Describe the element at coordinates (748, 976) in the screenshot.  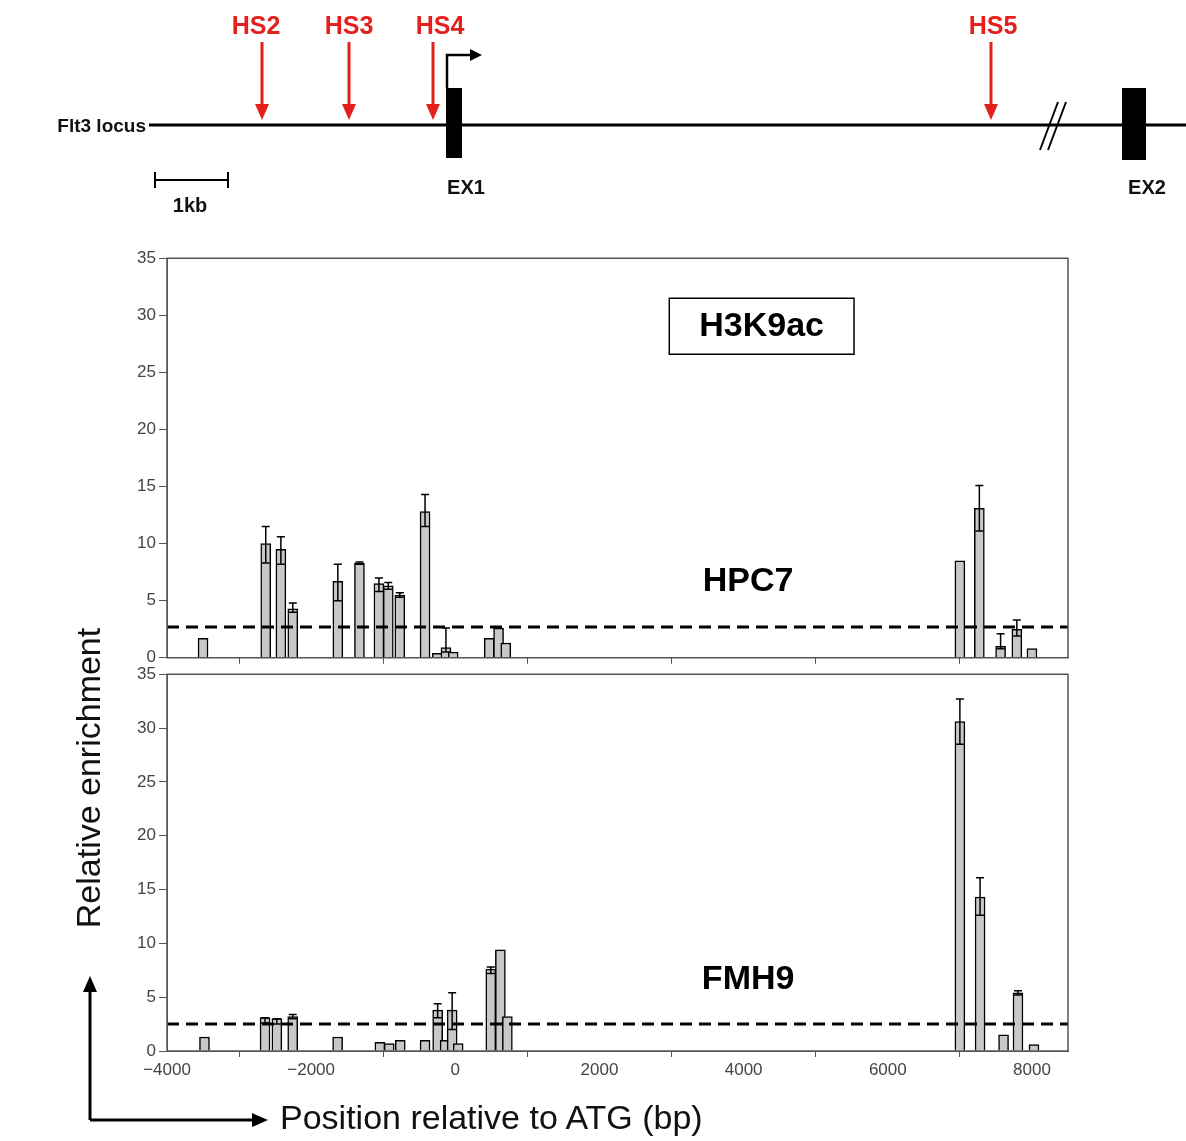
I see `annotation: FMH9` at that location.